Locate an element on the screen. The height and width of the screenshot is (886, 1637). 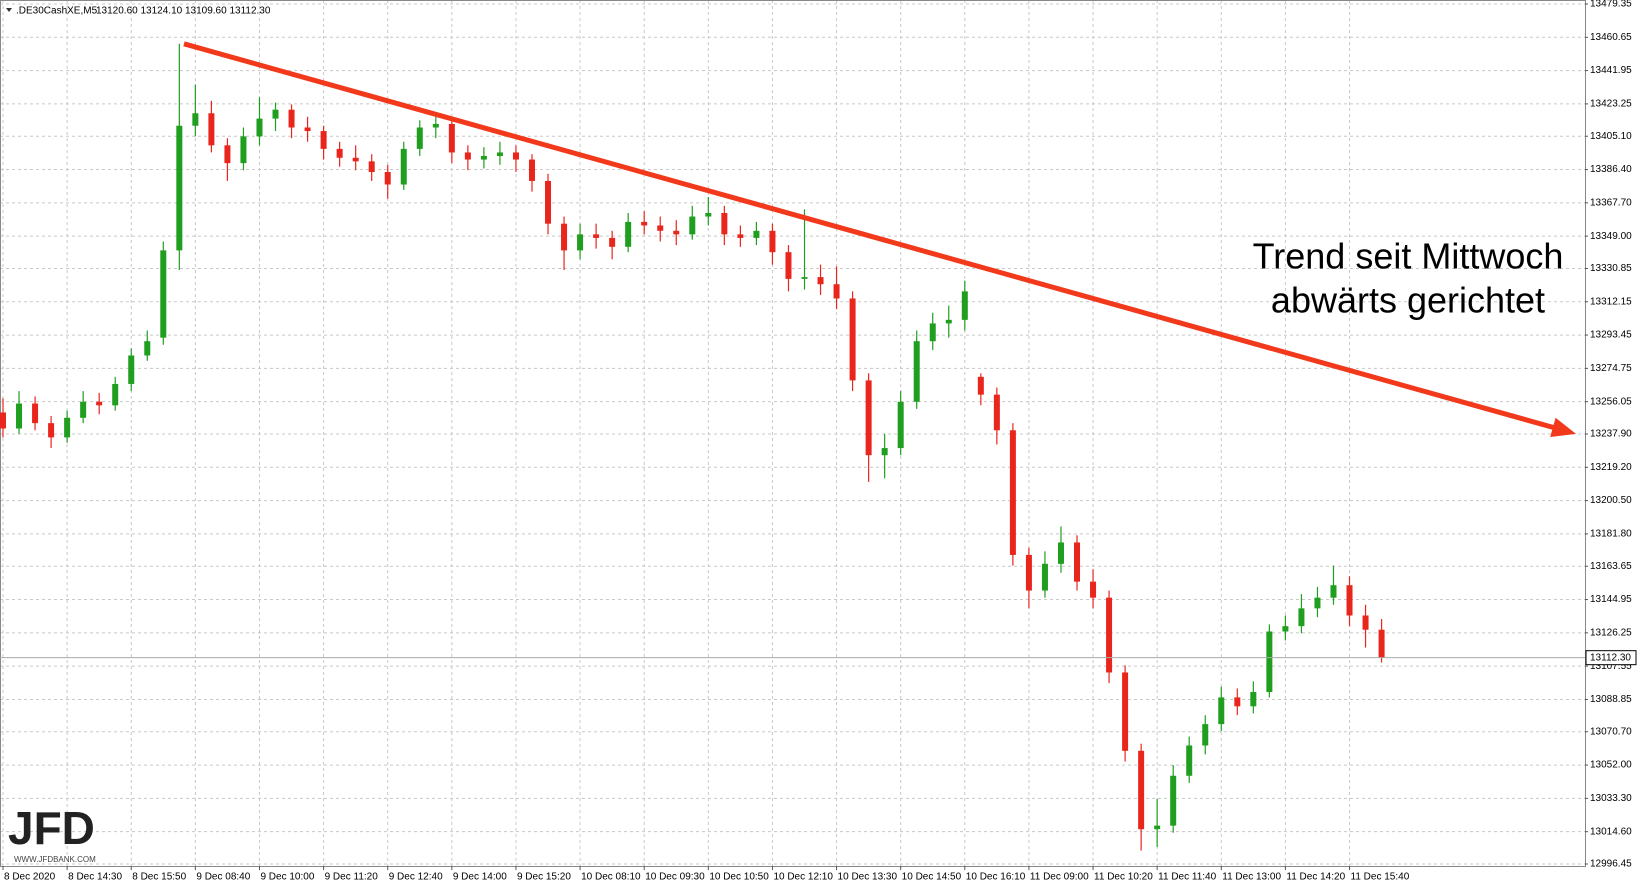
current-price-label: 13112.30 is located at coordinates (1610, 657).